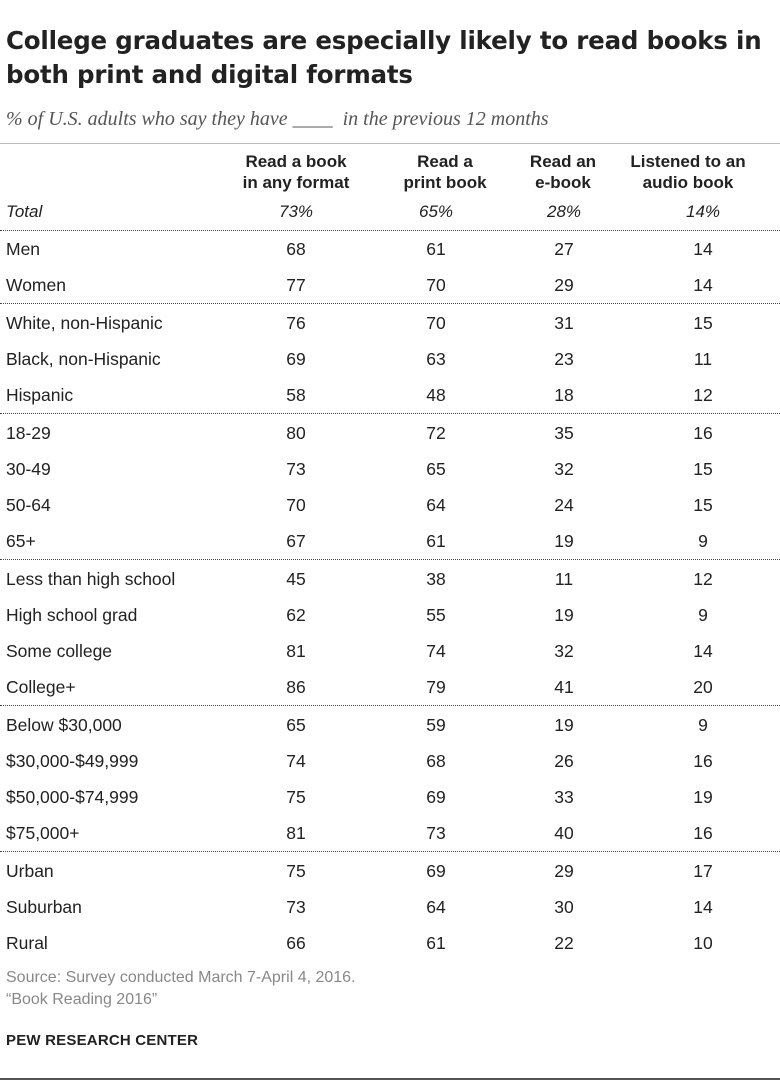  What do you see at coordinates (564, 323) in the screenshot?
I see `value-cell: 31` at bounding box center [564, 323].